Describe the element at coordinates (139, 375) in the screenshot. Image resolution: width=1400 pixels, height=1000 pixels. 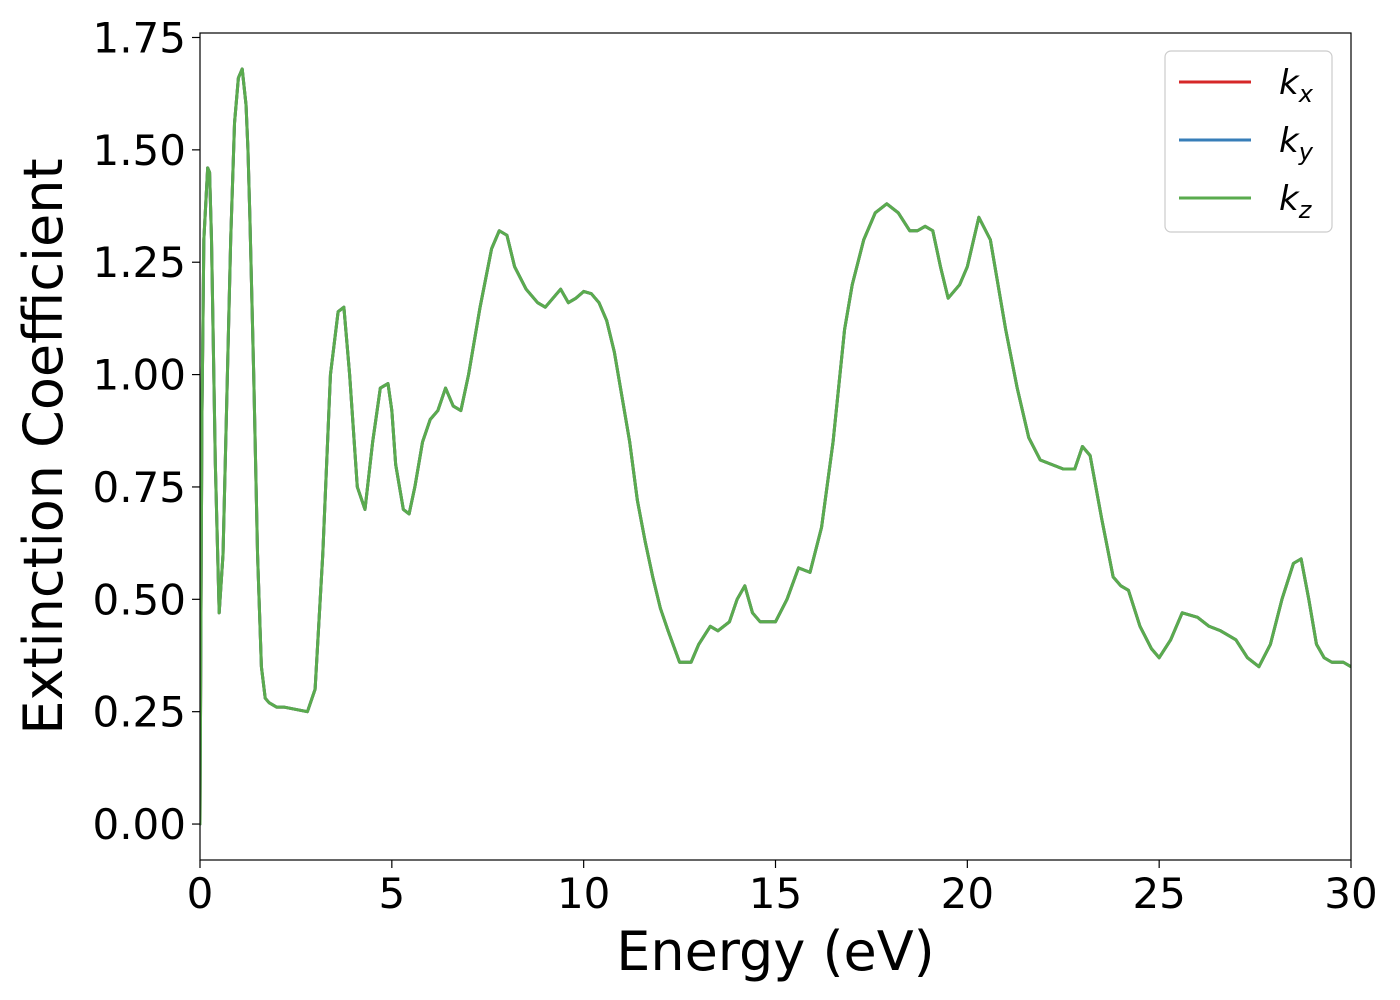
I see `y-tick-label: 1.00` at that location.